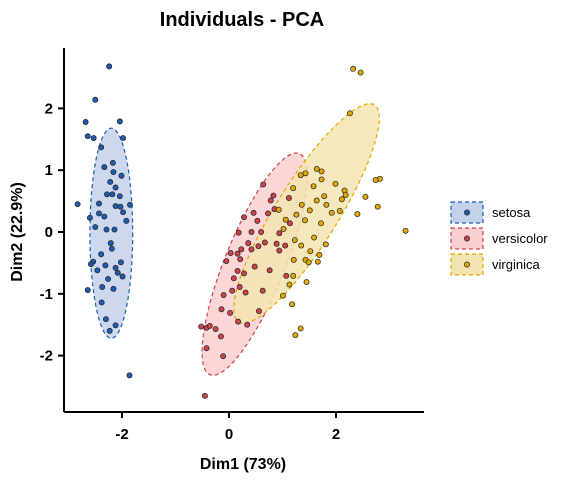  What do you see at coordinates (46, 294) in the screenshot?
I see `y-tick-label: -1` at bounding box center [46, 294].